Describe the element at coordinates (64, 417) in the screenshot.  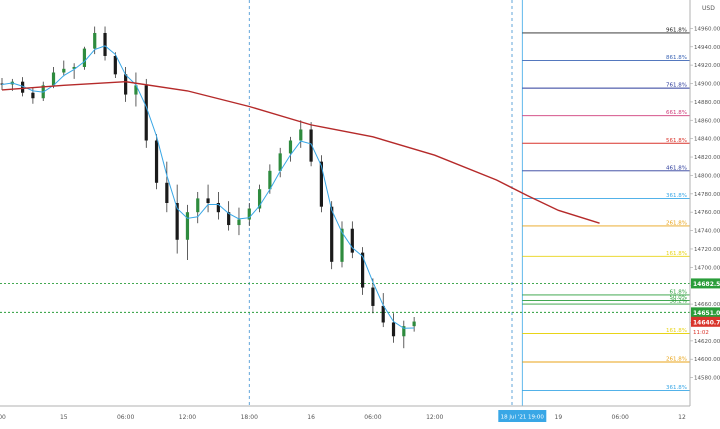
I see `time-tick-label: 15` at that location.